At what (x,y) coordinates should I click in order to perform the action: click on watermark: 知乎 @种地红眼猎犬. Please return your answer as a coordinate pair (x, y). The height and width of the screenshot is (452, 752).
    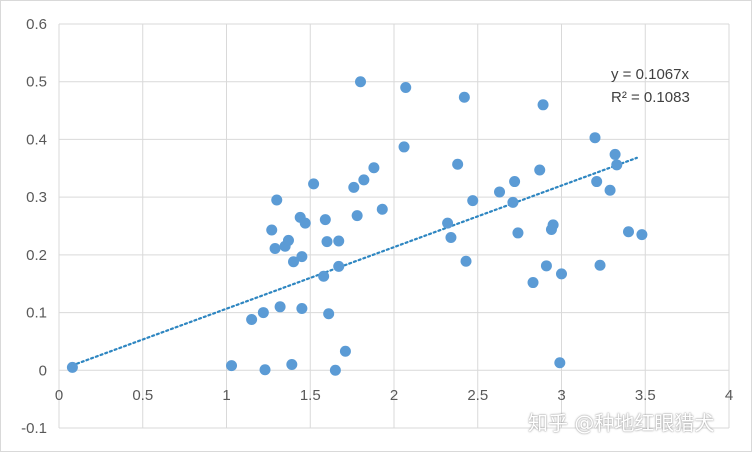
    Looking at the image, I should click on (621, 423).